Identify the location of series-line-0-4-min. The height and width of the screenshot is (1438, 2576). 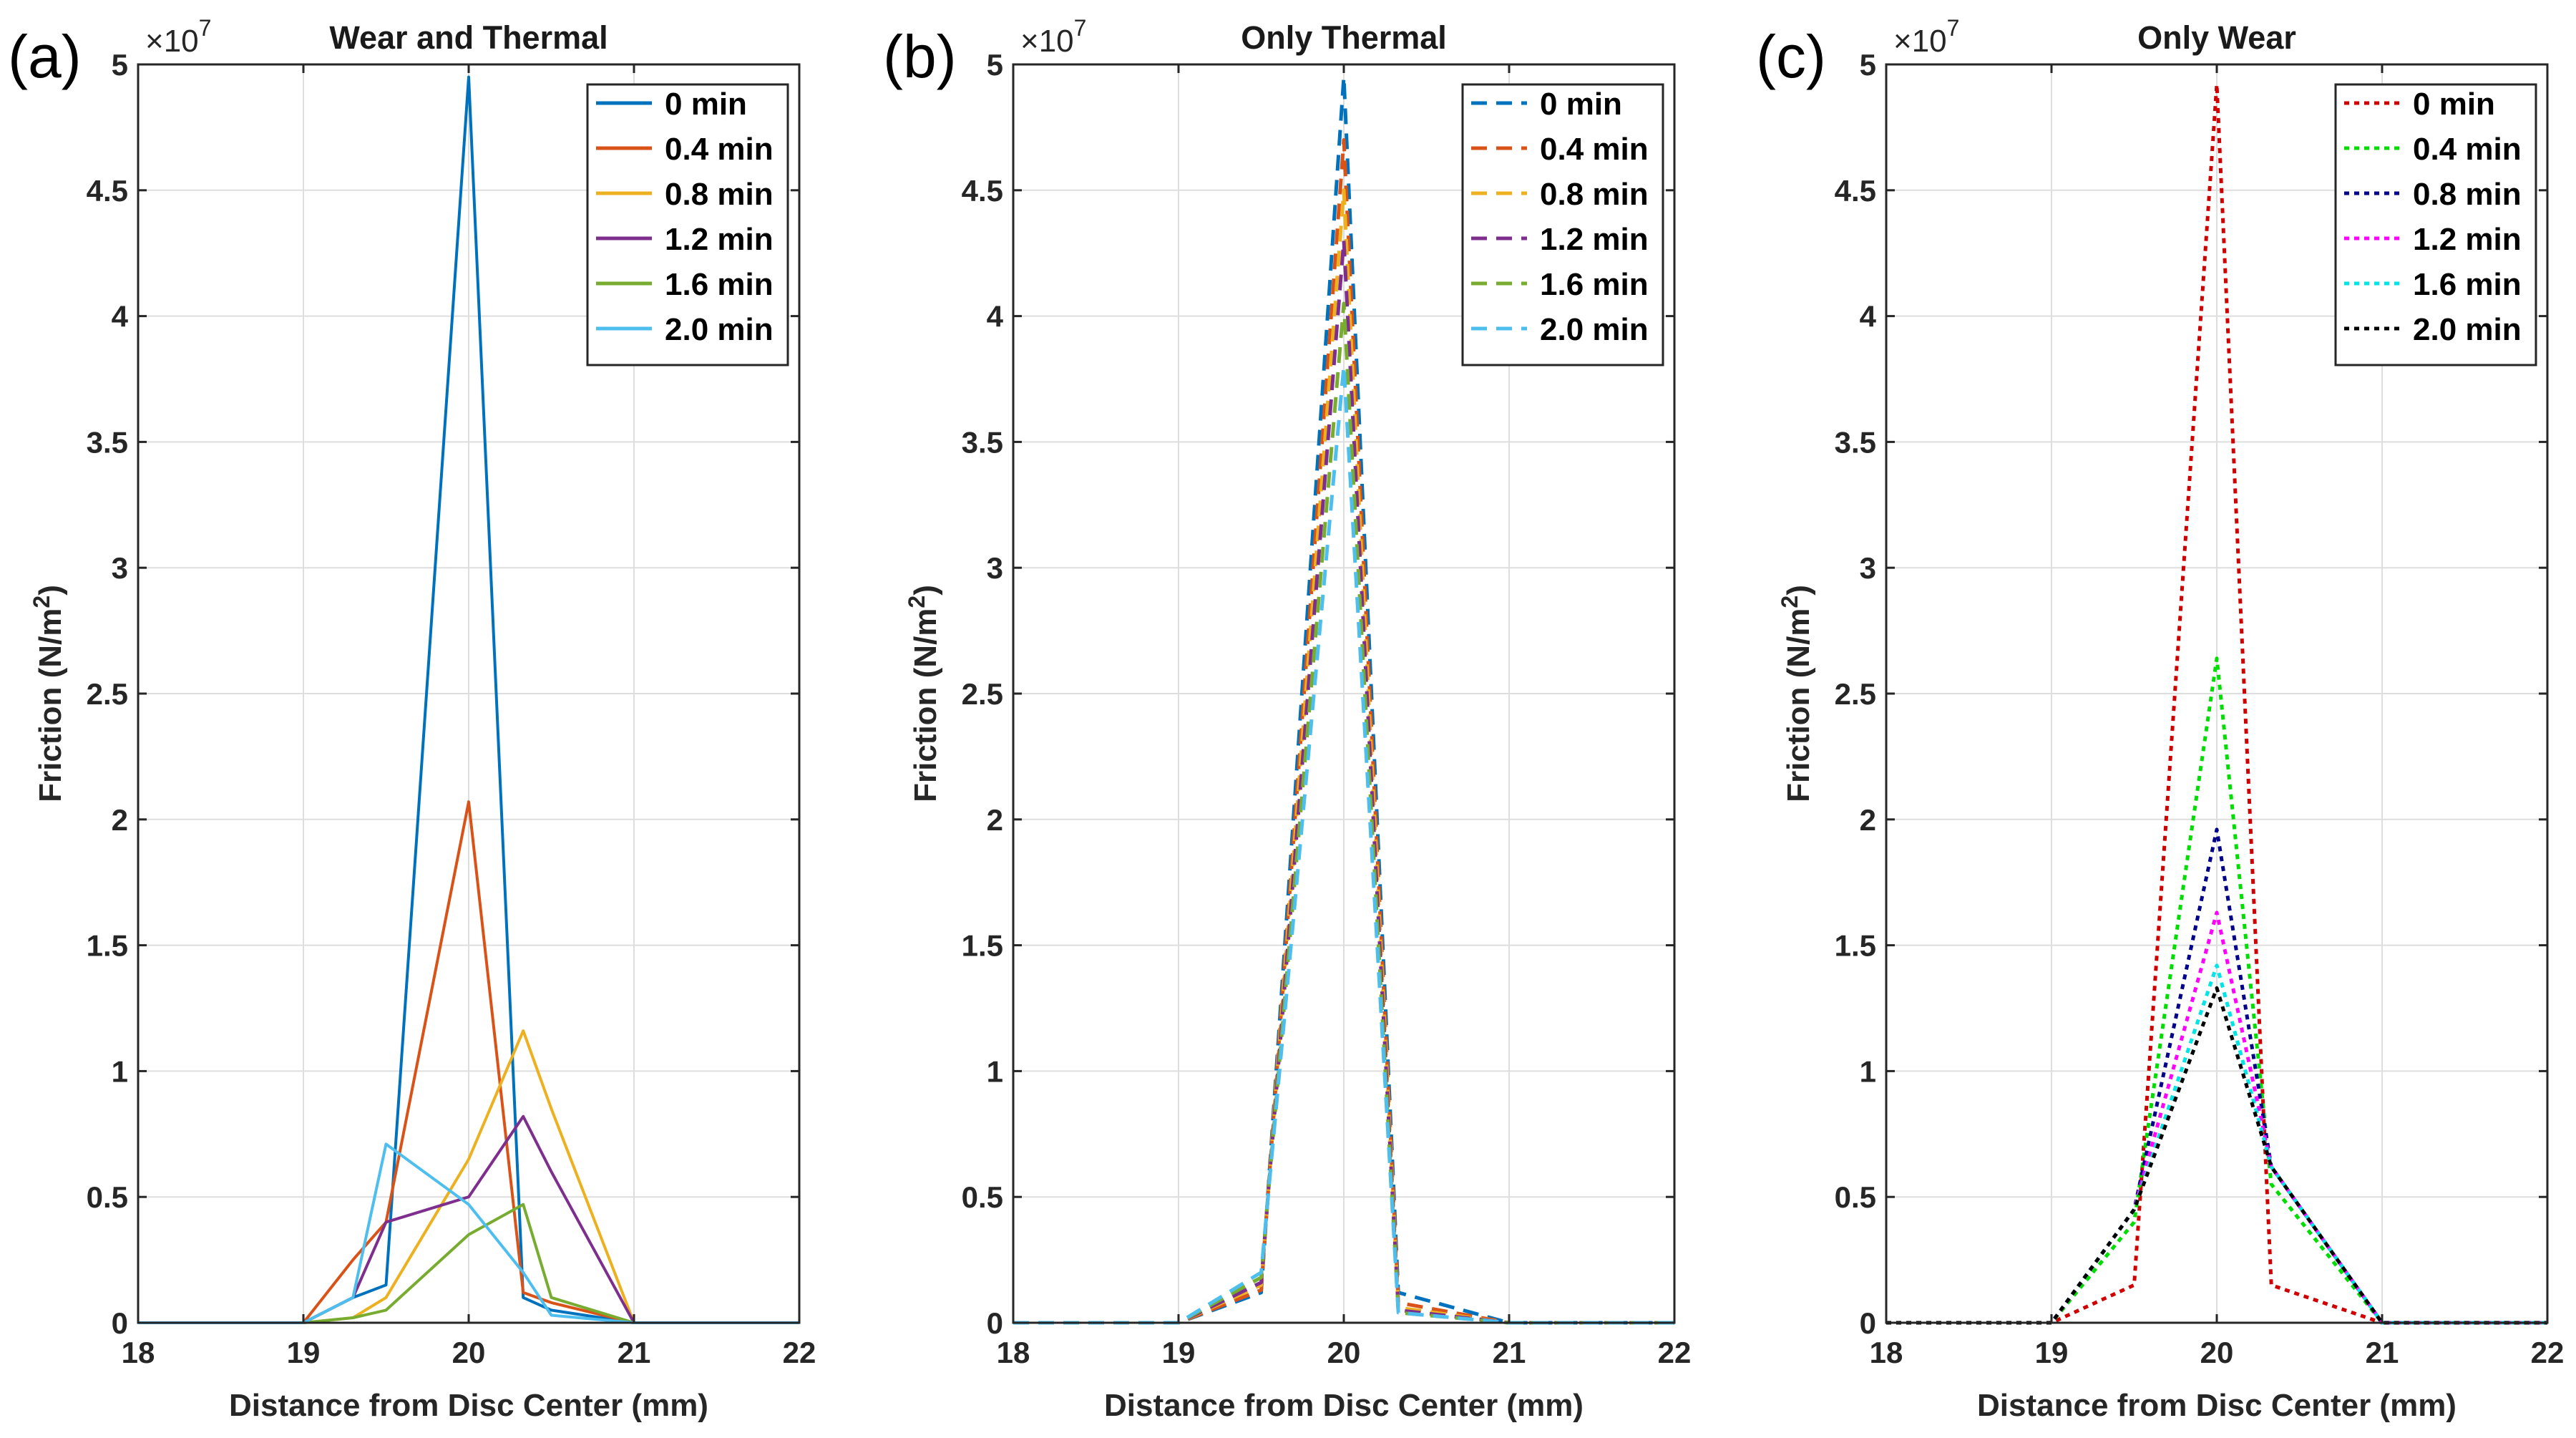
(468, 1062).